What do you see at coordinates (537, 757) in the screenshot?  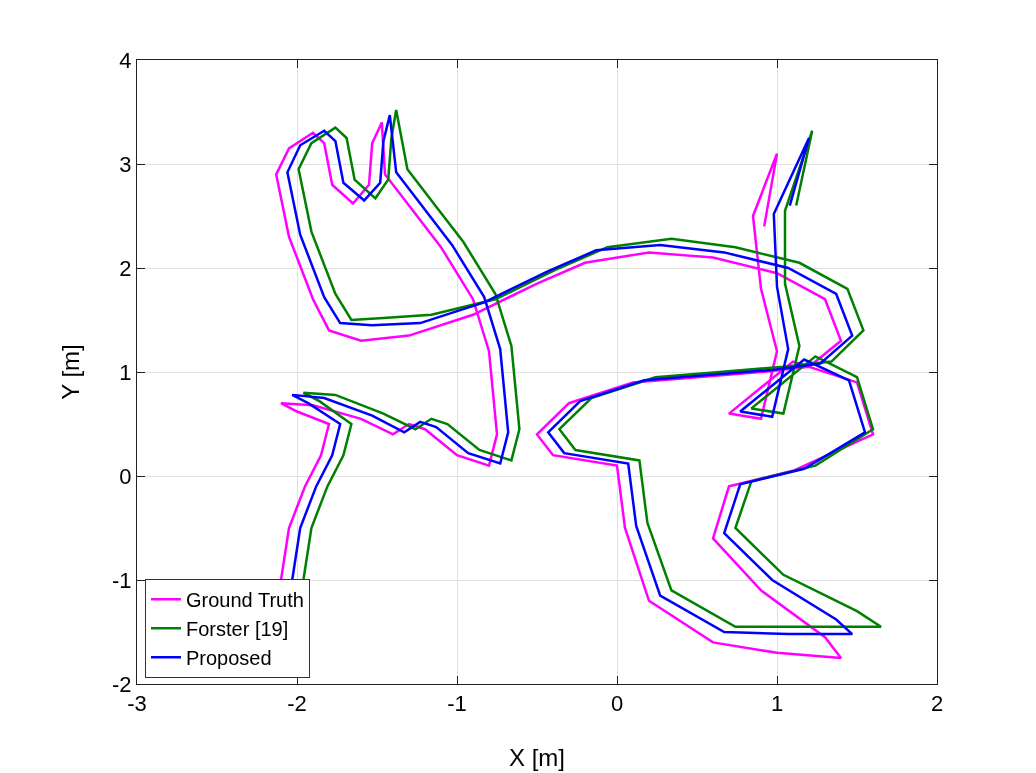 I see `x-axis-title: X [m]` at bounding box center [537, 757].